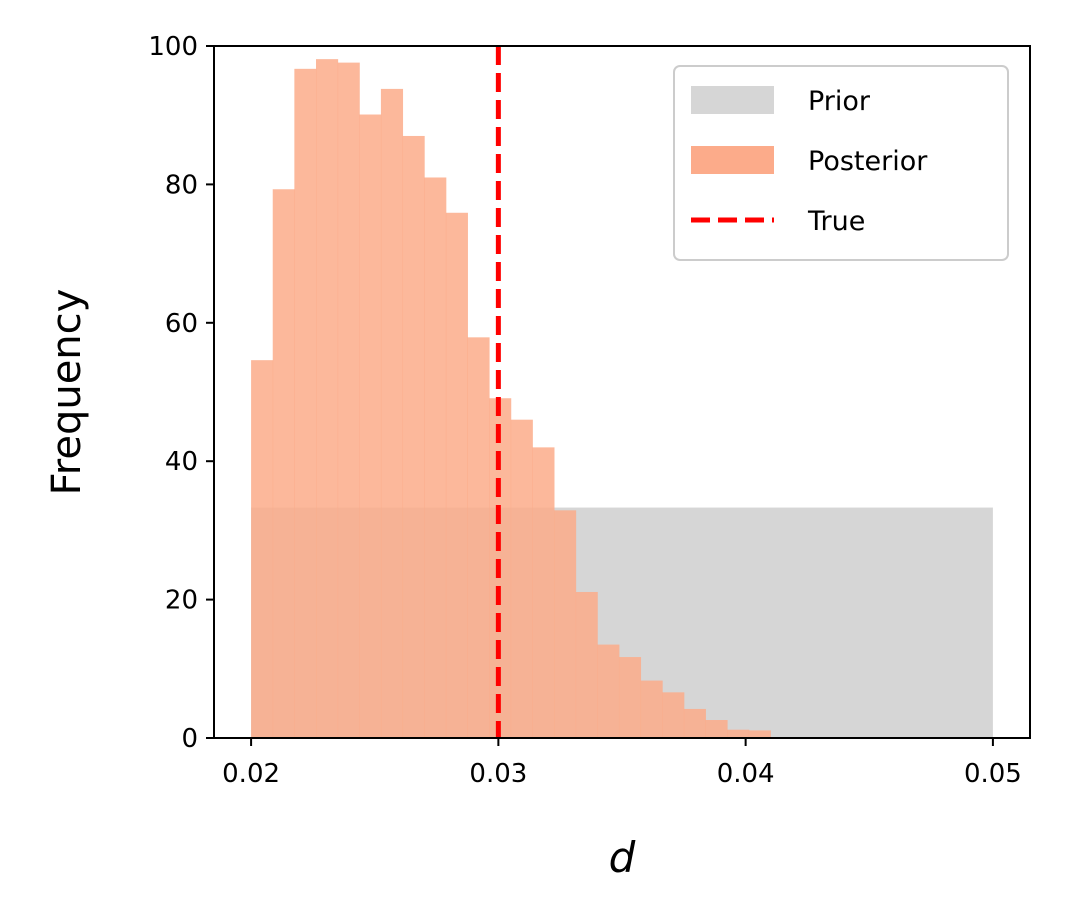  Describe the element at coordinates (67, 392) in the screenshot. I see `y-axis-title: Frequency` at that location.